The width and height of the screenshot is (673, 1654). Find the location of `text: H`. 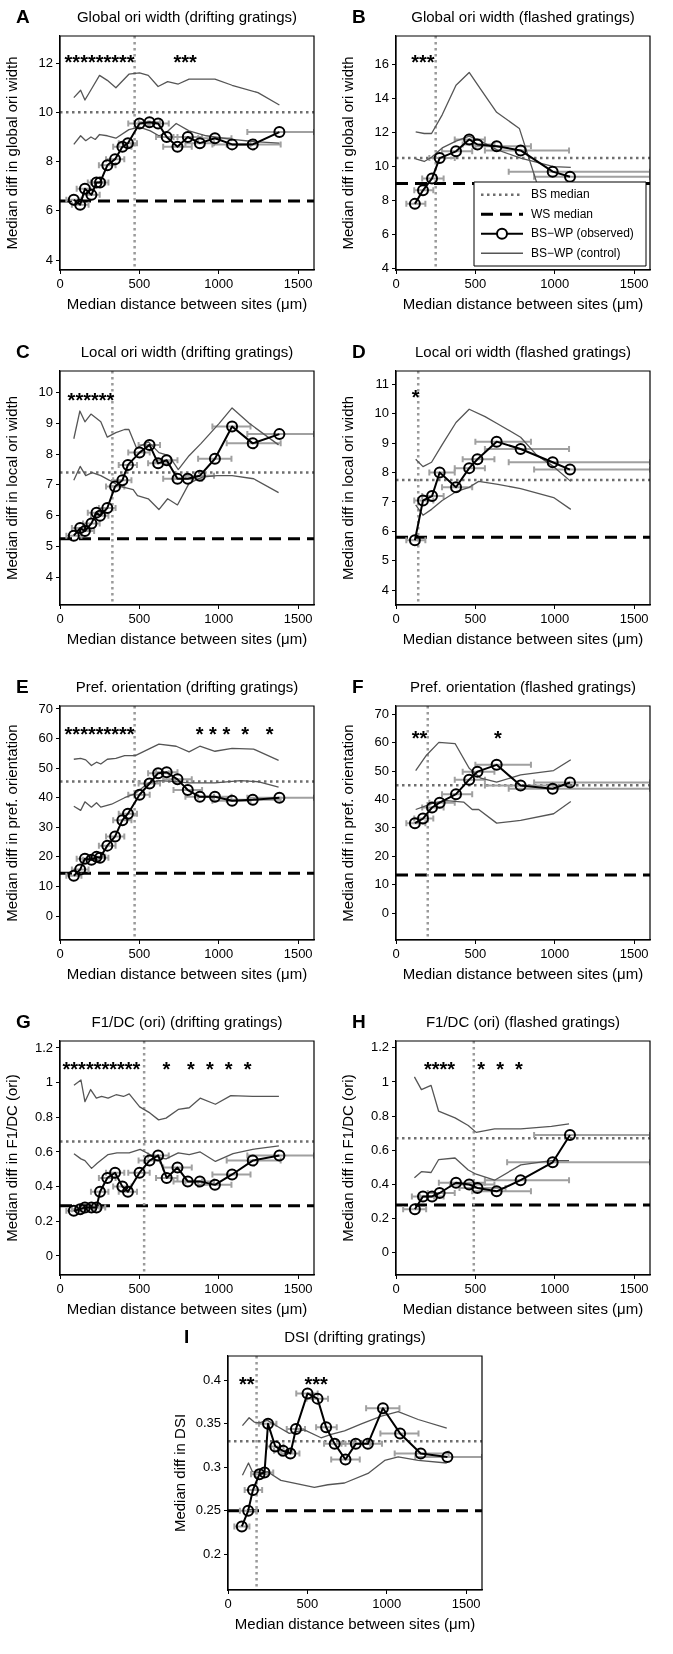

text: H is located at coordinates (359, 1022).